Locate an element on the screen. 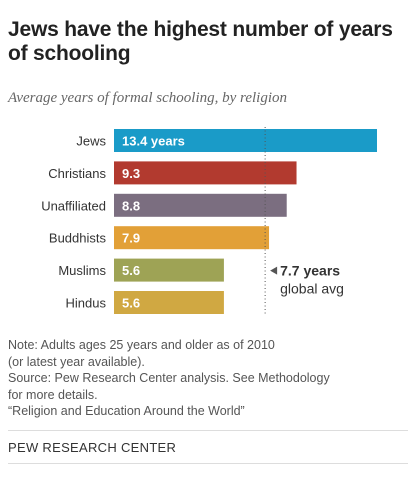 The height and width of the screenshot is (485, 416). category-label-buddhists: Buddhists is located at coordinates (78, 238).